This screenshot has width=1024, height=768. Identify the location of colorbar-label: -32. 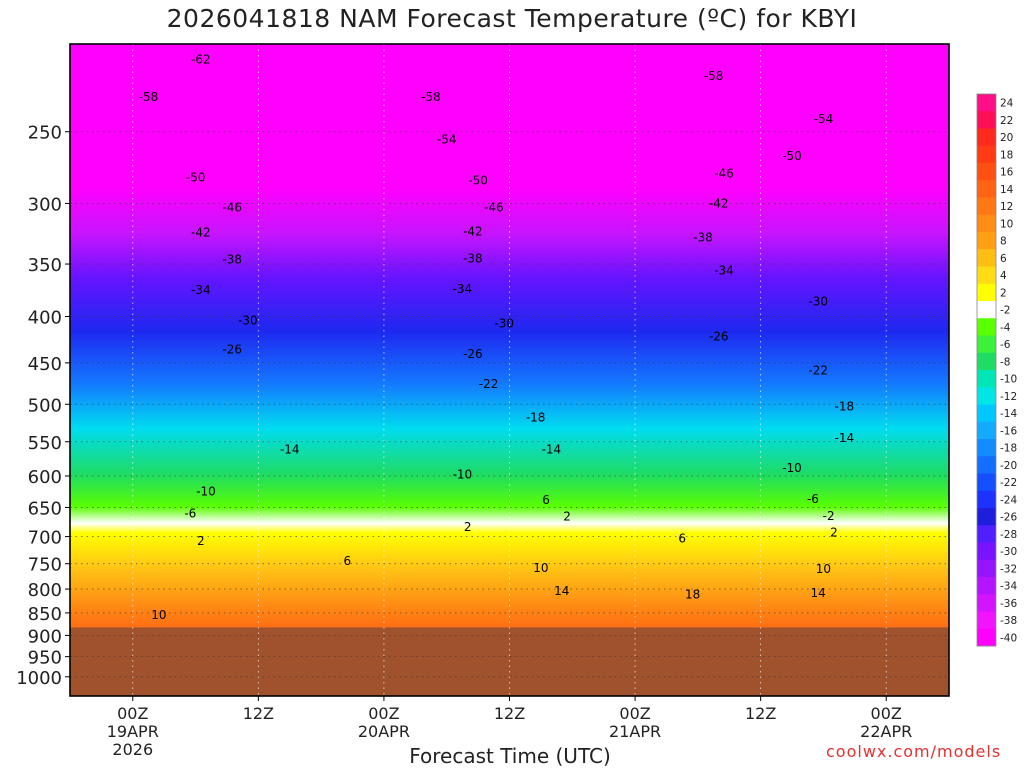
(1008, 569).